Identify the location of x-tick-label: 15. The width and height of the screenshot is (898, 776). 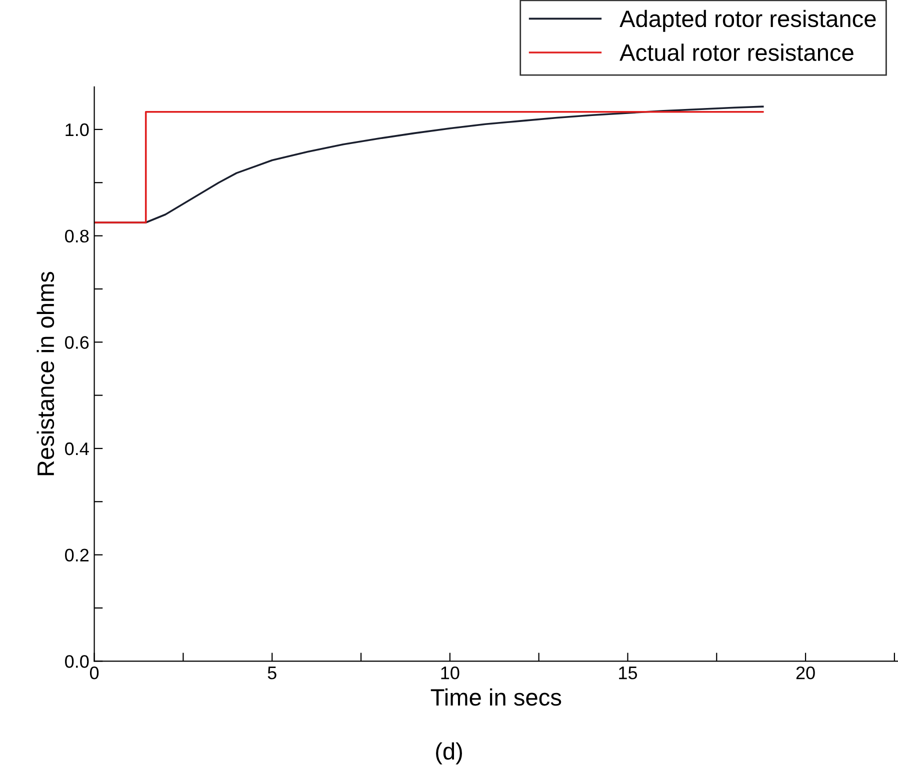
(628, 673).